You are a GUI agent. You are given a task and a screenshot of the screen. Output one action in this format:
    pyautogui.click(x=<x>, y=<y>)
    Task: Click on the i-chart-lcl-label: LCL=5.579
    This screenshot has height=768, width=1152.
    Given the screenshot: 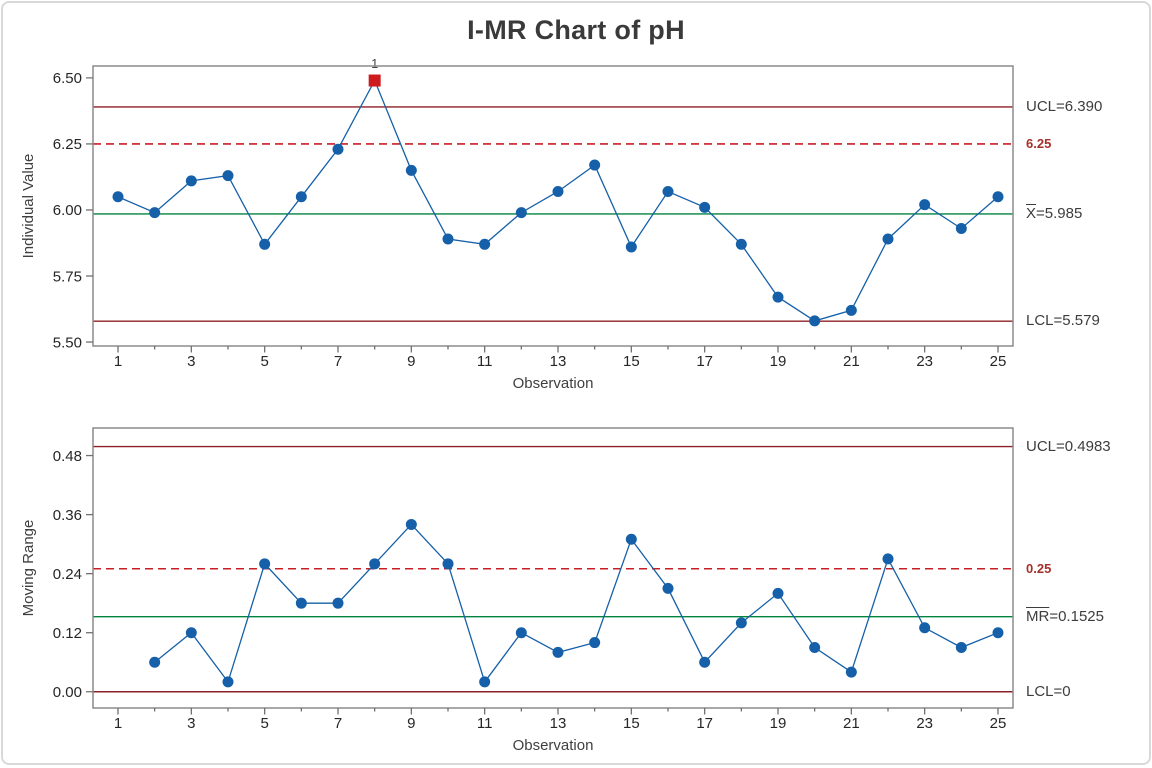 What is the action you would take?
    pyautogui.click(x=1063, y=320)
    